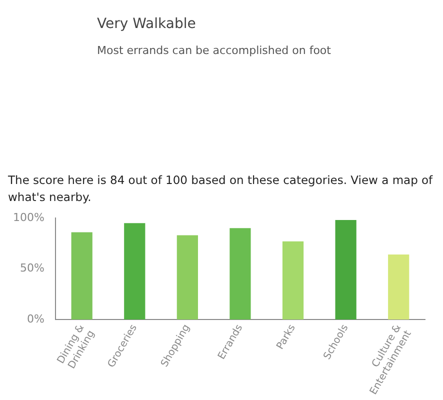 The width and height of the screenshot is (443, 400). I want to click on y-tick-label: 0%, so click(35, 319).